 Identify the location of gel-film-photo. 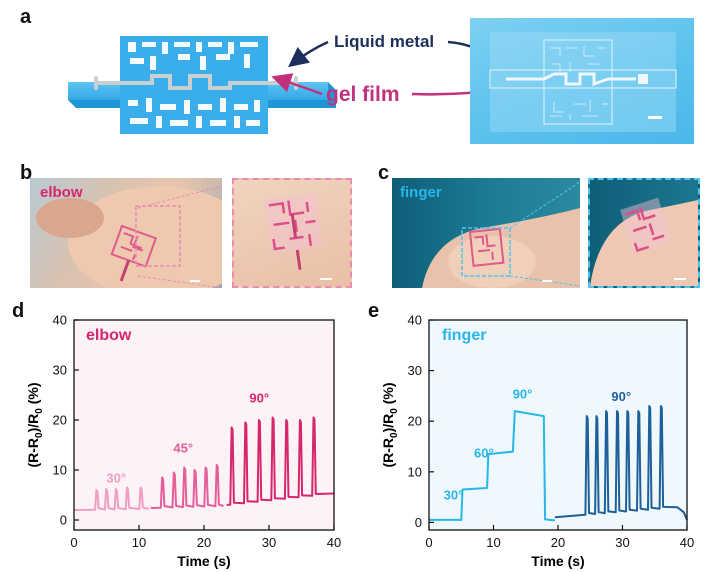
(582, 81).